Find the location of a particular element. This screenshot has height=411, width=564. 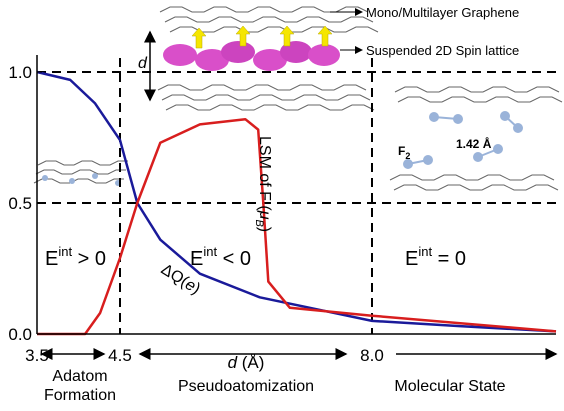

d-label: d is located at coordinates (143, 63).